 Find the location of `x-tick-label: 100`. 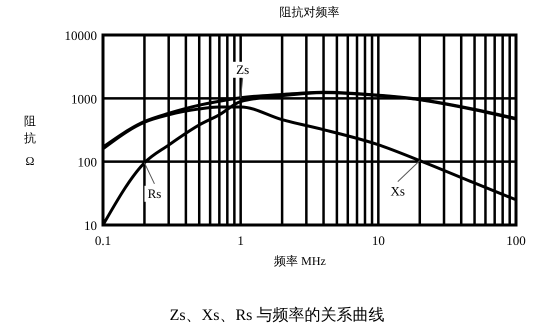

x-tick-label: 100 is located at coordinates (516, 240).